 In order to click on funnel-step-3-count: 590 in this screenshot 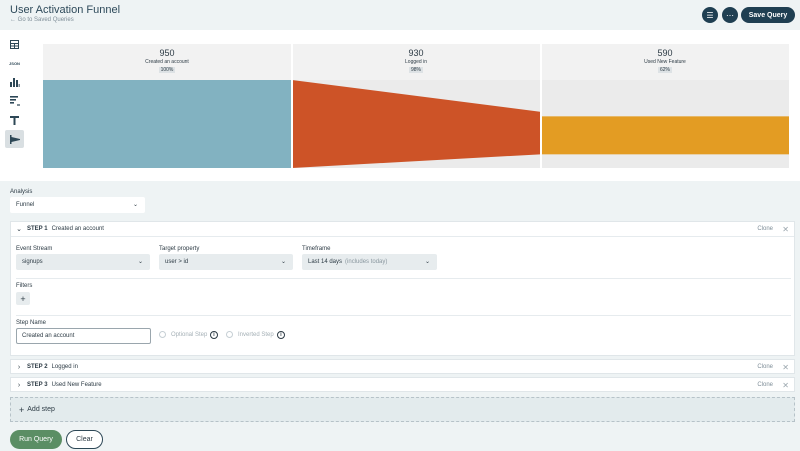, I will do `click(665, 53)`.